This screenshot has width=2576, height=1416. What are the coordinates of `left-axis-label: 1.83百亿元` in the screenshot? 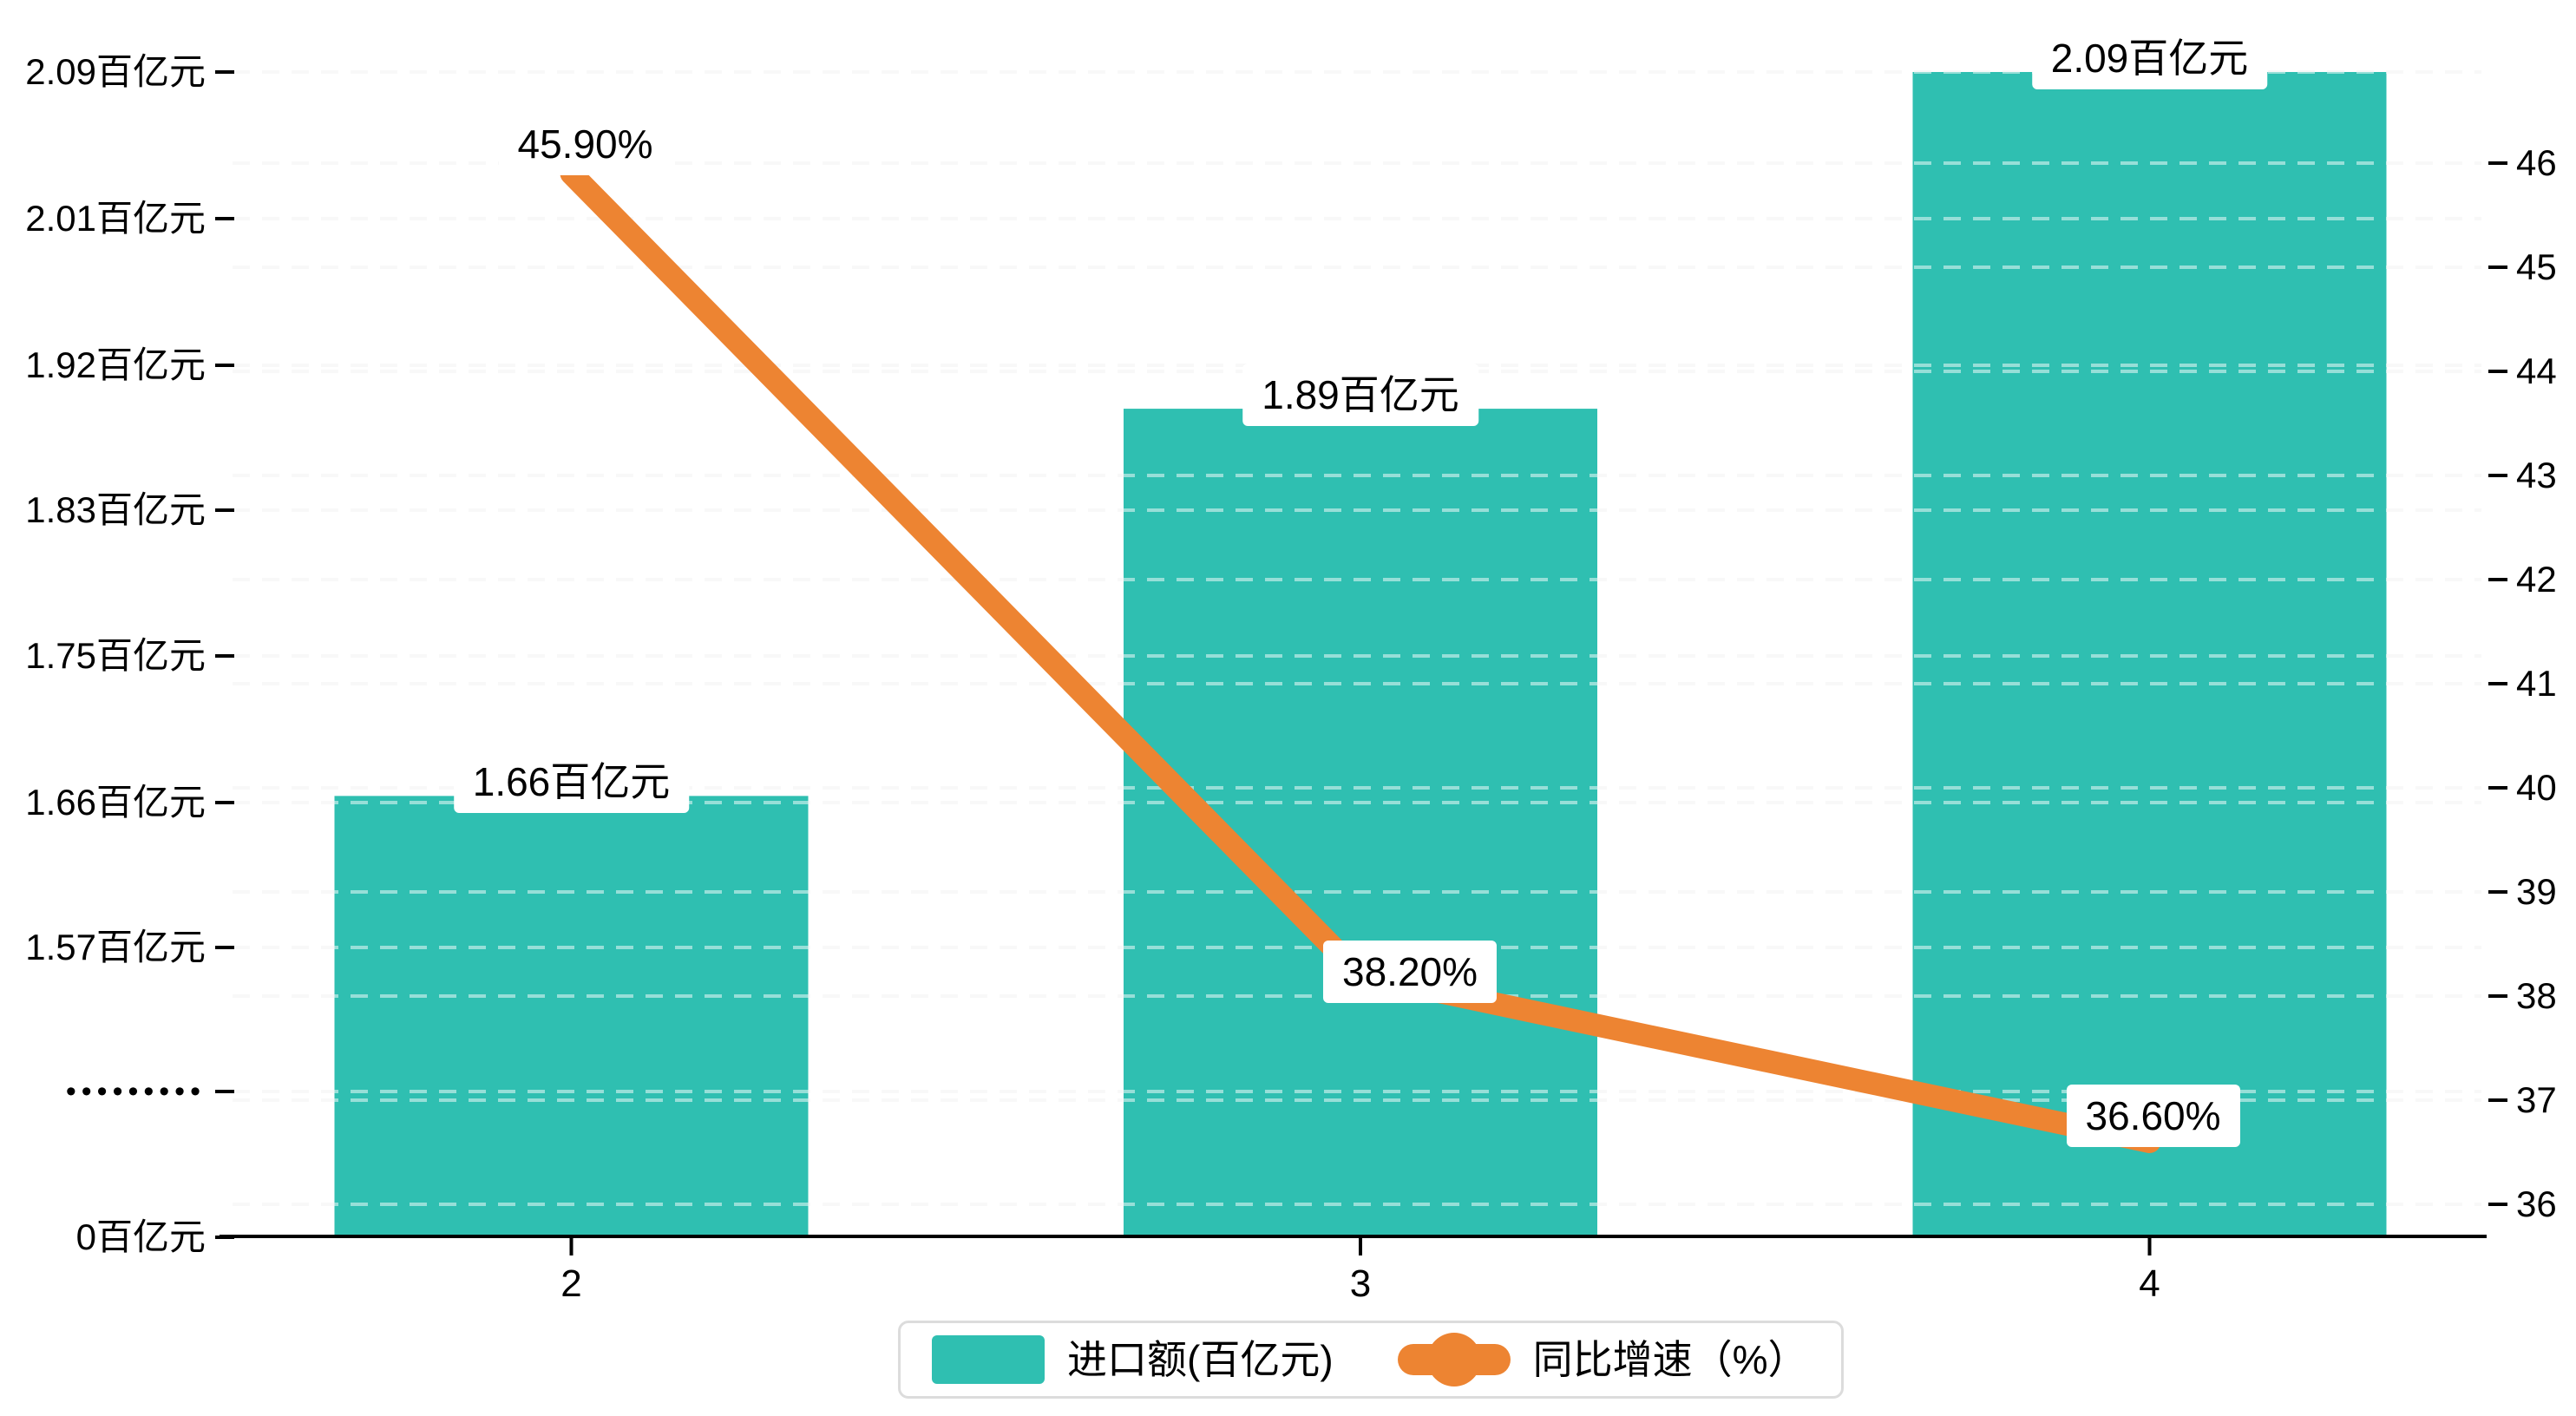 It's located at (115, 509).